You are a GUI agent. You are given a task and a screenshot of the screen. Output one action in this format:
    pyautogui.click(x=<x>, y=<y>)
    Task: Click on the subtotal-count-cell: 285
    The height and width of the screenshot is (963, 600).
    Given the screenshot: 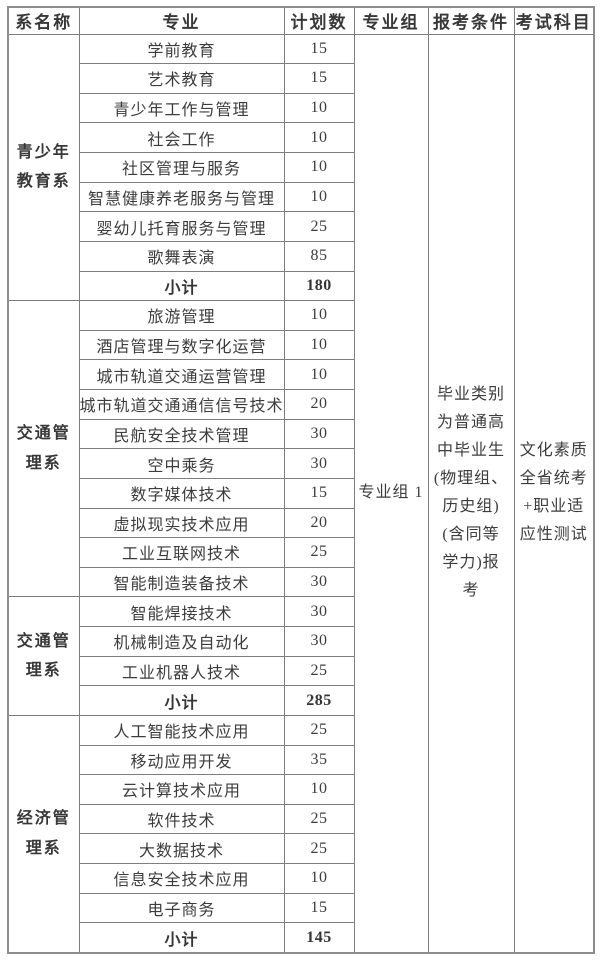 What is the action you would take?
    pyautogui.click(x=319, y=700)
    